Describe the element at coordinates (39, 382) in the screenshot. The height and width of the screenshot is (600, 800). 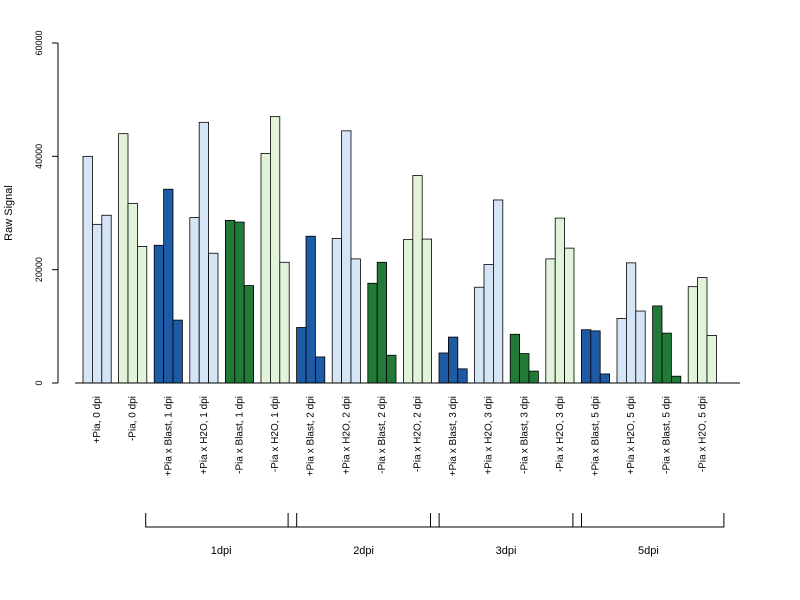
I see `y-tick-label: 0` at that location.